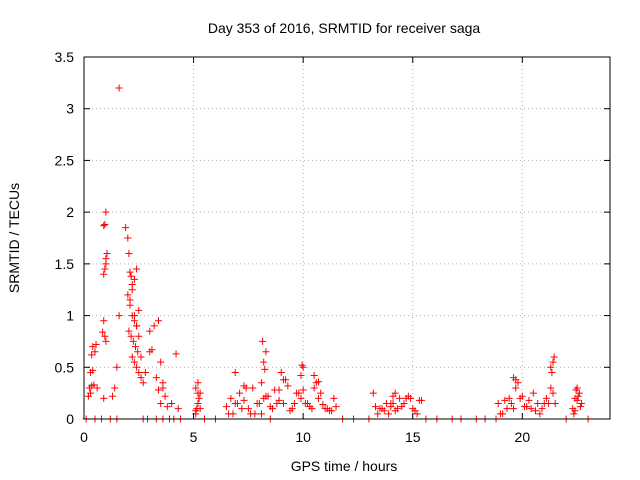 Image resolution: width=640 pixels, height=480 pixels. Describe the element at coordinates (65, 160) in the screenshot. I see `y-tick-label: 2.5` at that location.